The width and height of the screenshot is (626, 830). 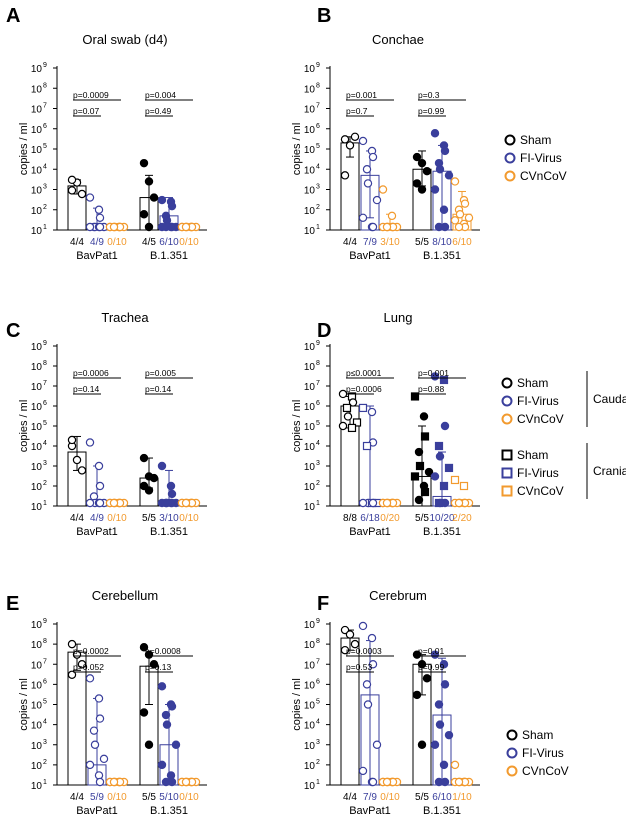 I want to click on pvalue-label: p=0.01, so click(x=431, y=651).